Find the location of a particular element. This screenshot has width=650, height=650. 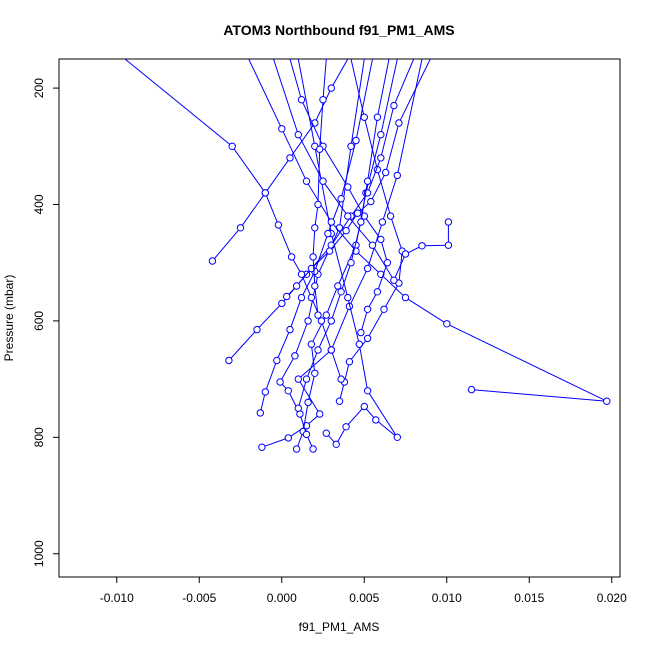

y-tick-label: 600 is located at coordinates (39, 321).